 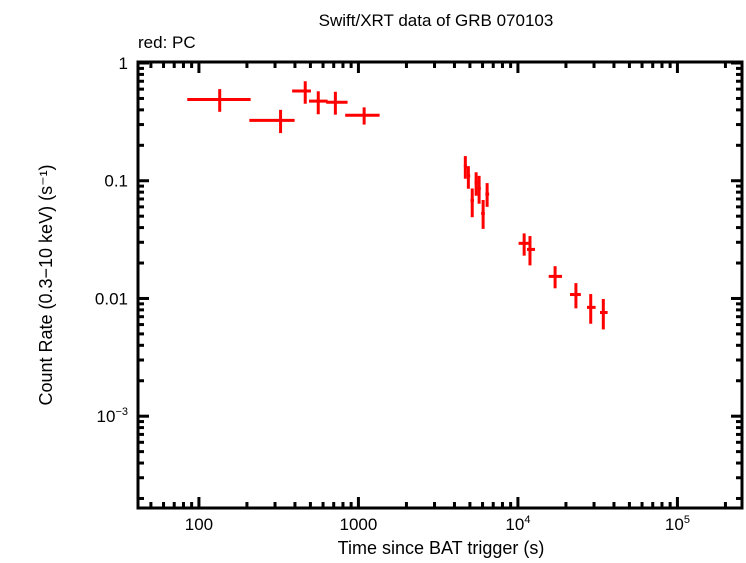 What do you see at coordinates (517, 524) in the screenshot?
I see `x-tick-label: 10⁴` at bounding box center [517, 524].